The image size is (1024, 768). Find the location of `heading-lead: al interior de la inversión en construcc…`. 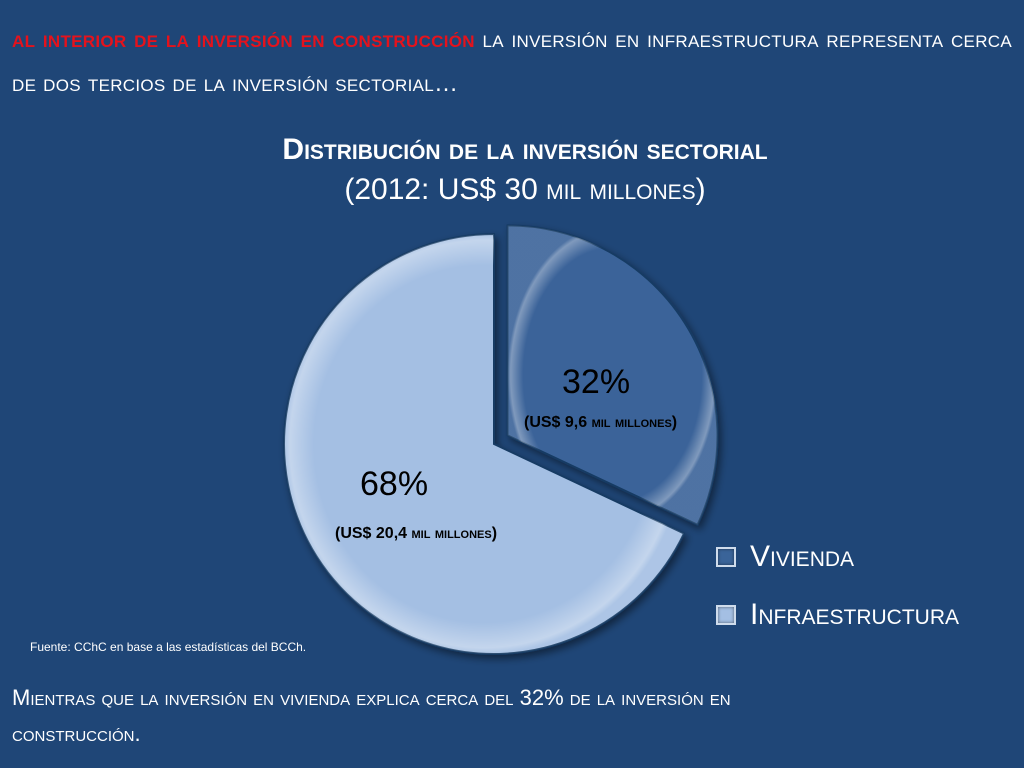

heading-lead: al interior de la inversión en construcc… is located at coordinates (243, 39).